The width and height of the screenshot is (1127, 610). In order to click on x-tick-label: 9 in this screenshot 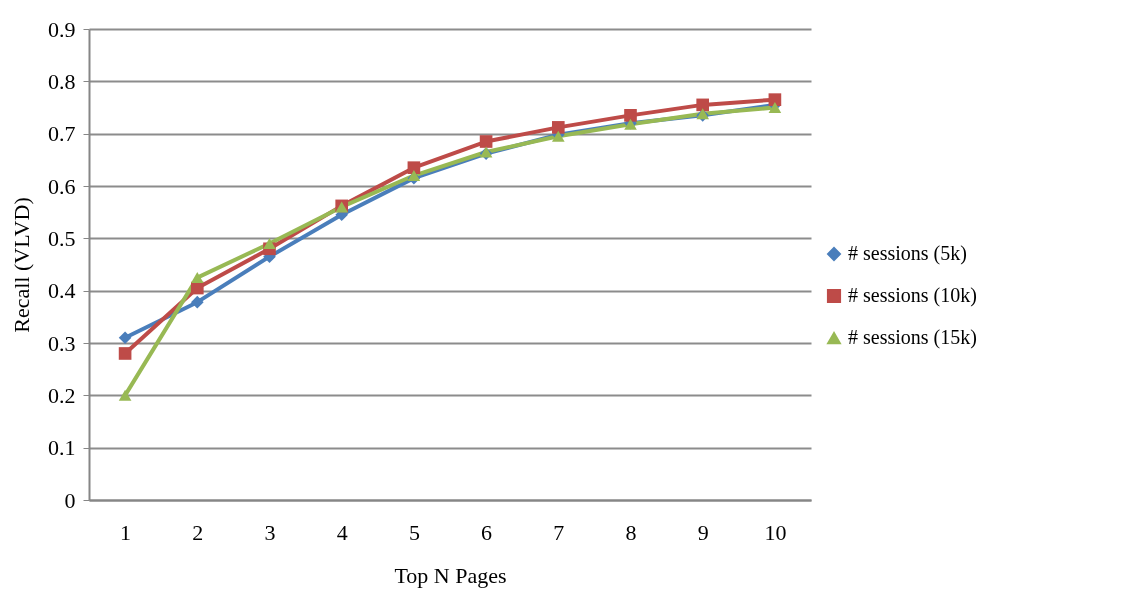, I will do `click(703, 532)`.